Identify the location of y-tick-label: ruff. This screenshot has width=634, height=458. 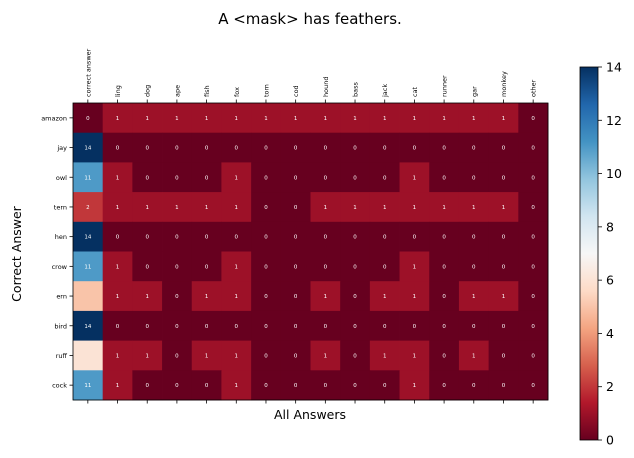
(62, 356).